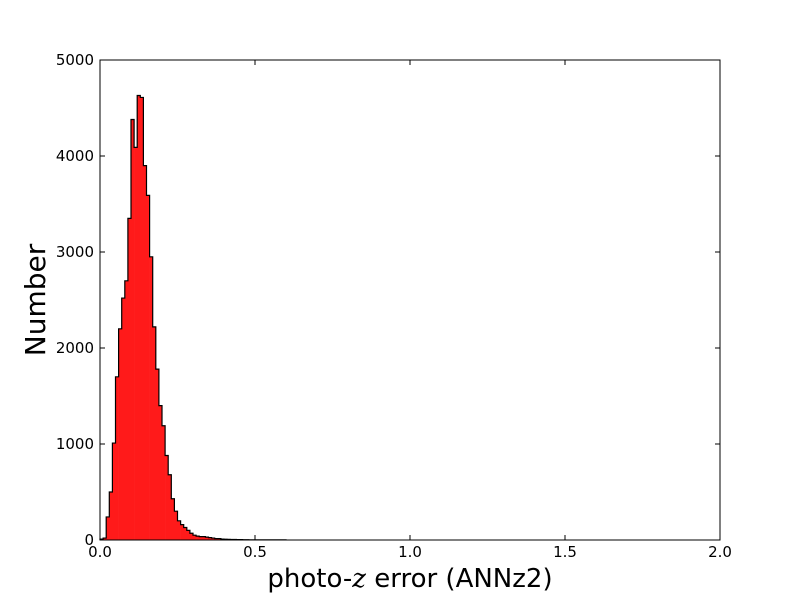  I want to click on y-tick-label: 0, so click(89, 540).